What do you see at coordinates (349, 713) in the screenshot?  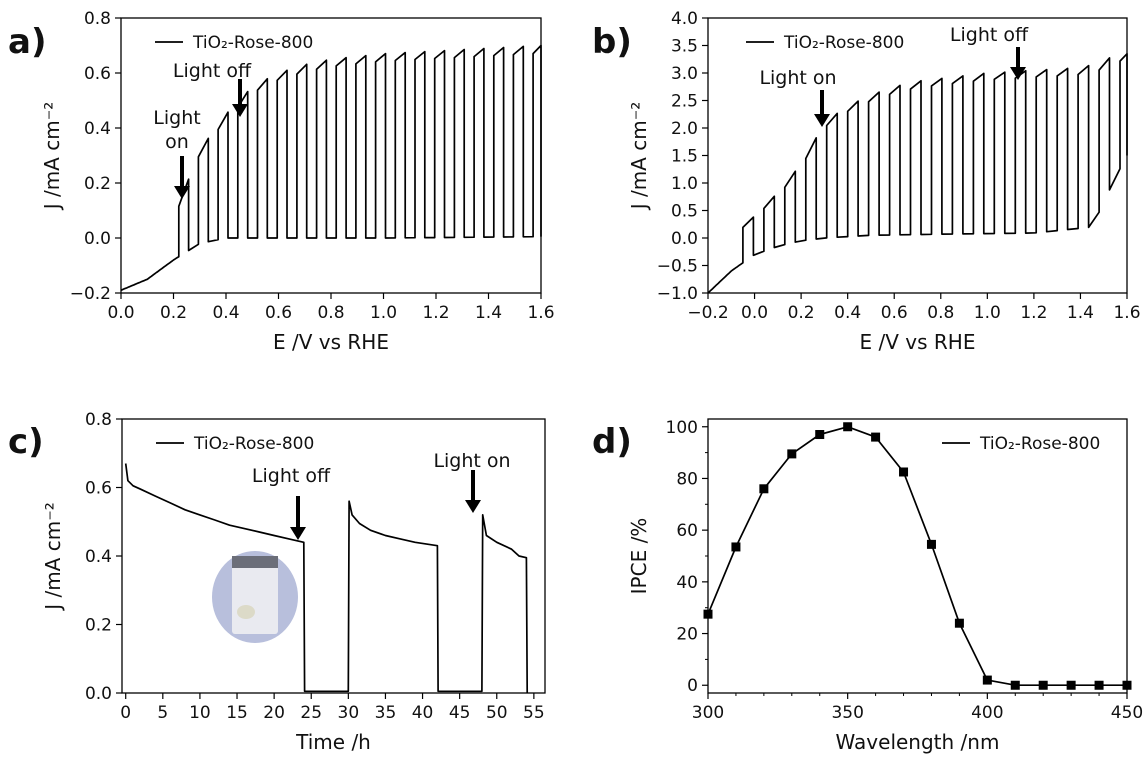 I see `x-tick-label: 30` at bounding box center [349, 713].